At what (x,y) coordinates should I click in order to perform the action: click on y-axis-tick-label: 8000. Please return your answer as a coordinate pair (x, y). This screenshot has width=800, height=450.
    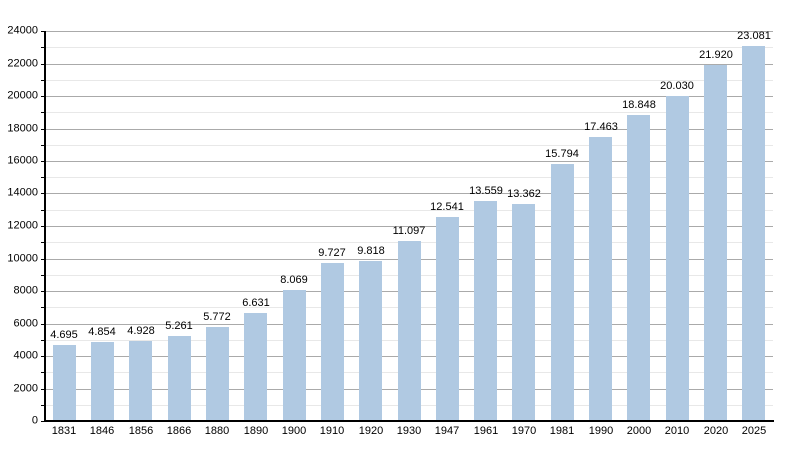
    Looking at the image, I should click on (25, 290).